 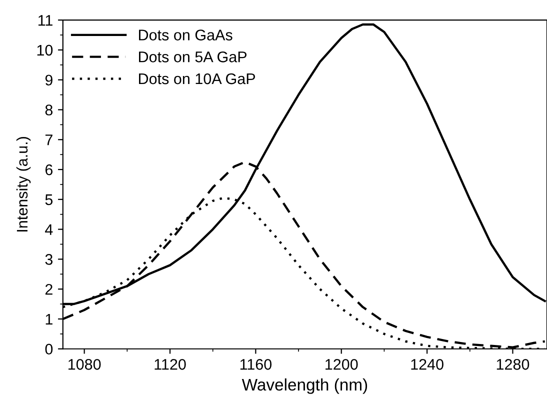 I want to click on legend-label: Dots on GaAs, so click(x=185, y=35).